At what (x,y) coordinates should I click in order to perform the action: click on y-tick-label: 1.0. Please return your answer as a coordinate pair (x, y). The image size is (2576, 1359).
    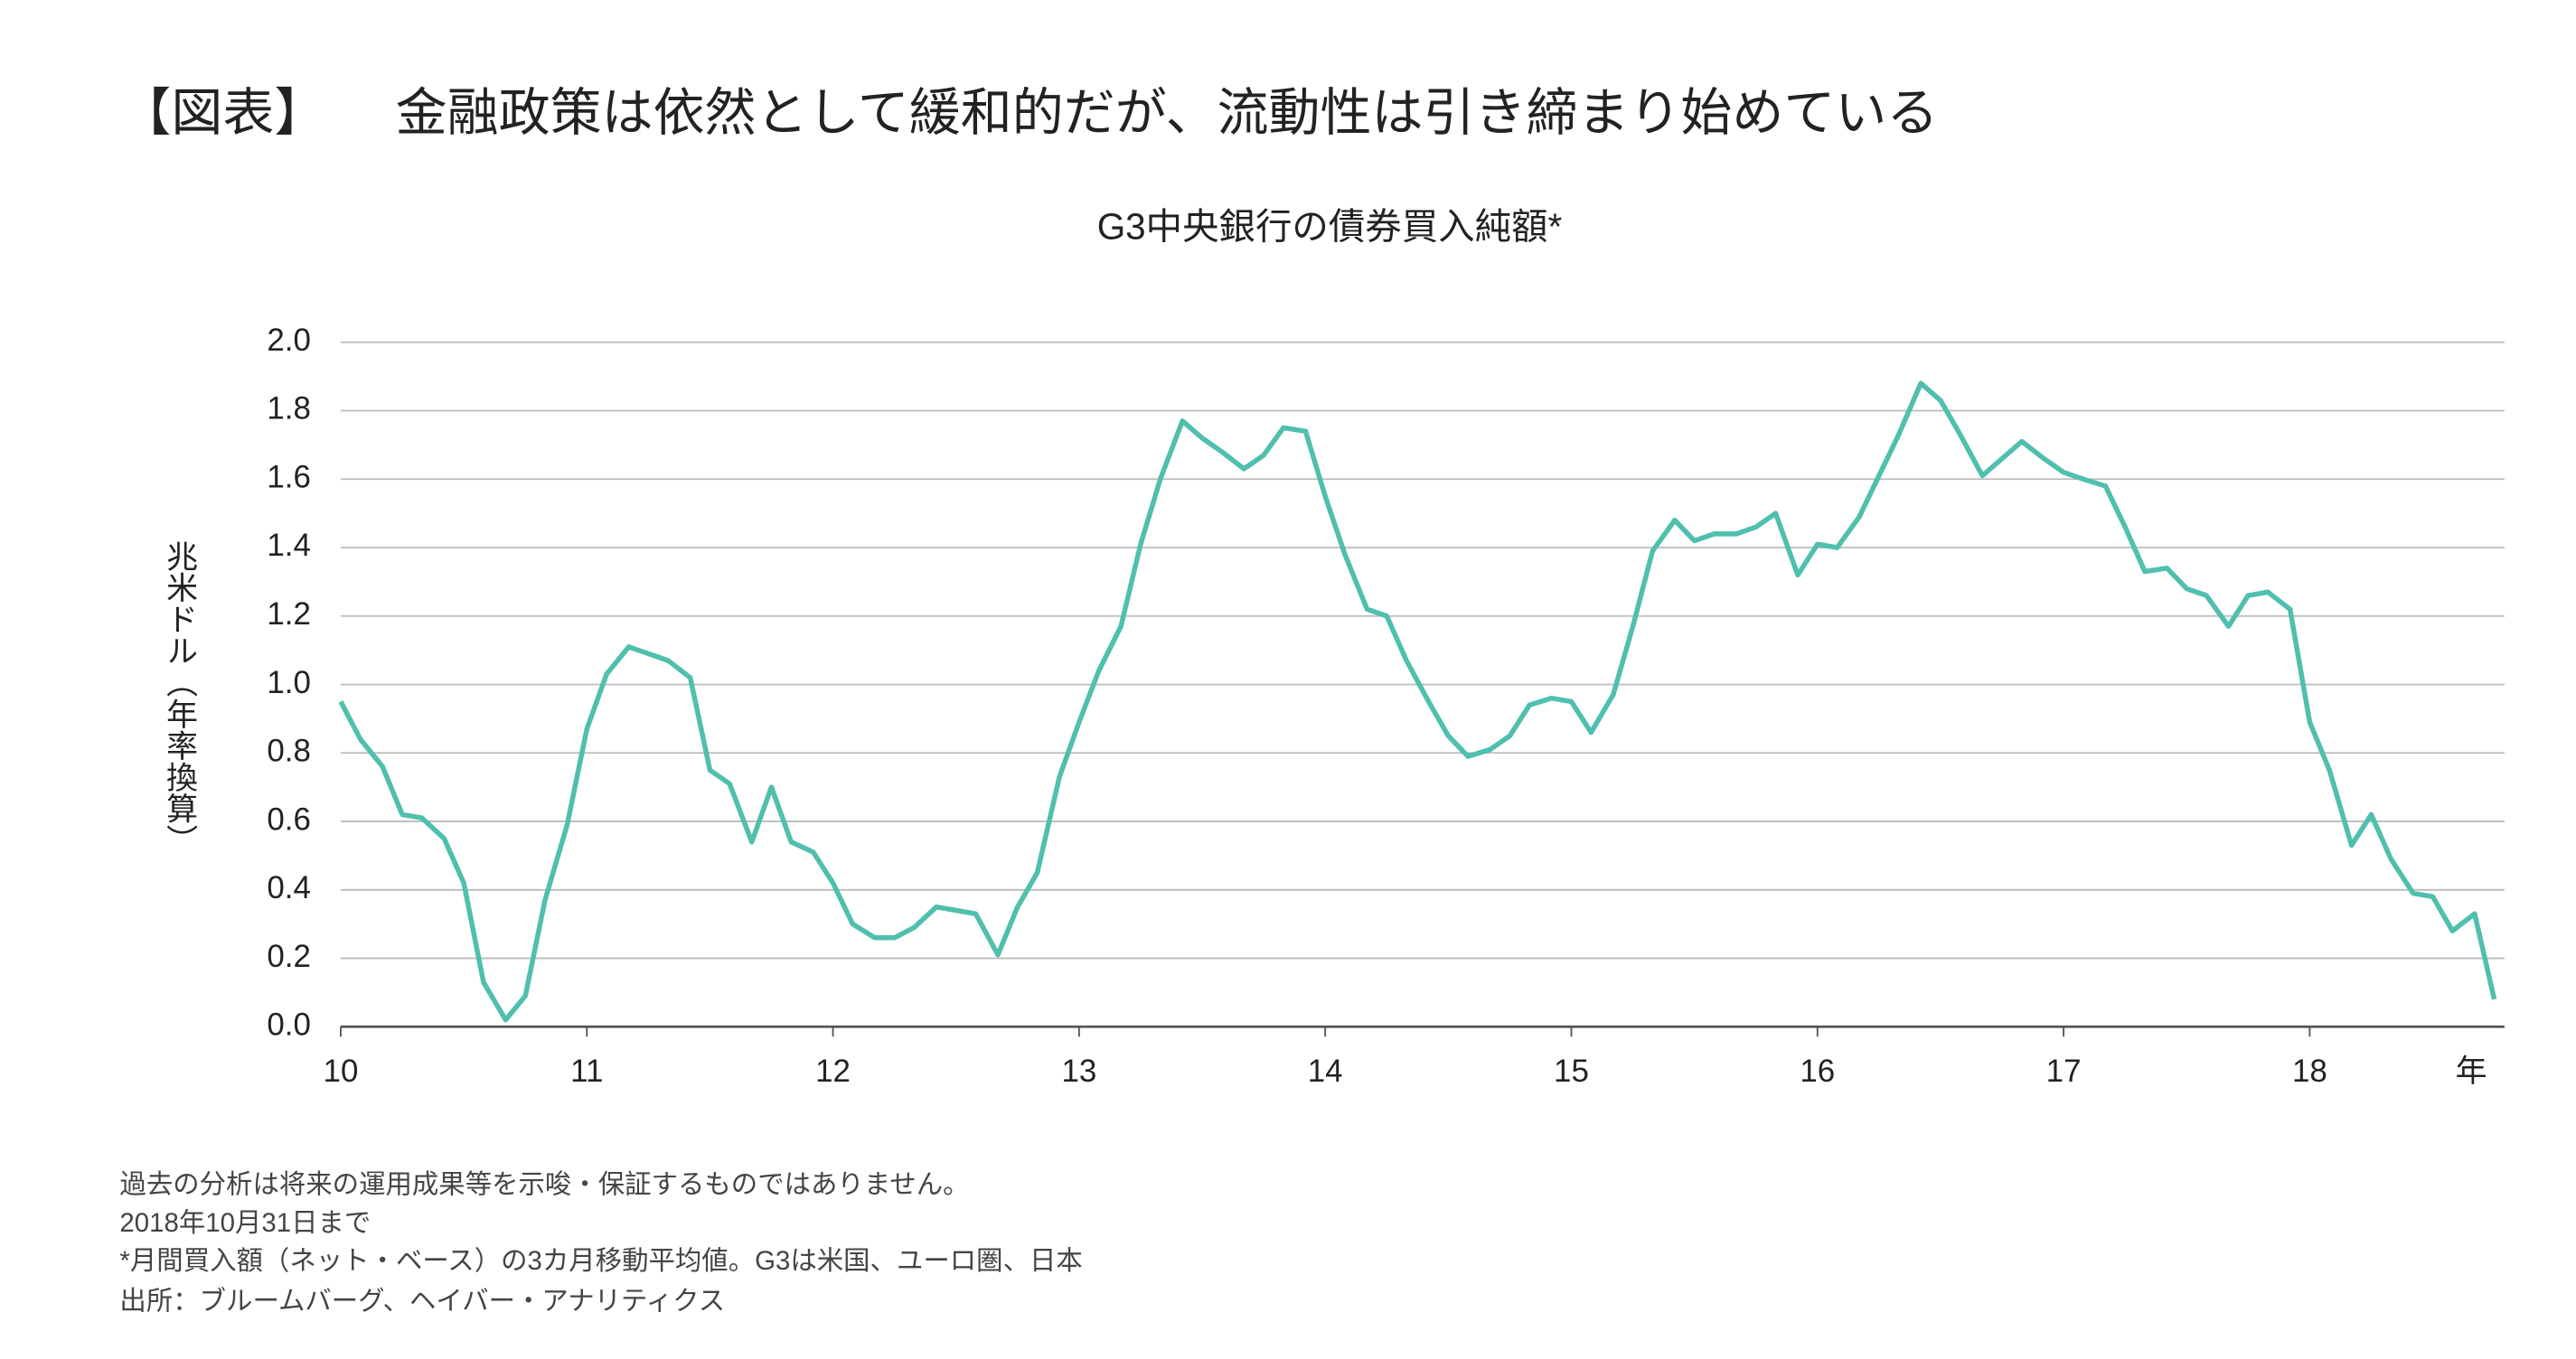
    Looking at the image, I should click on (289, 682).